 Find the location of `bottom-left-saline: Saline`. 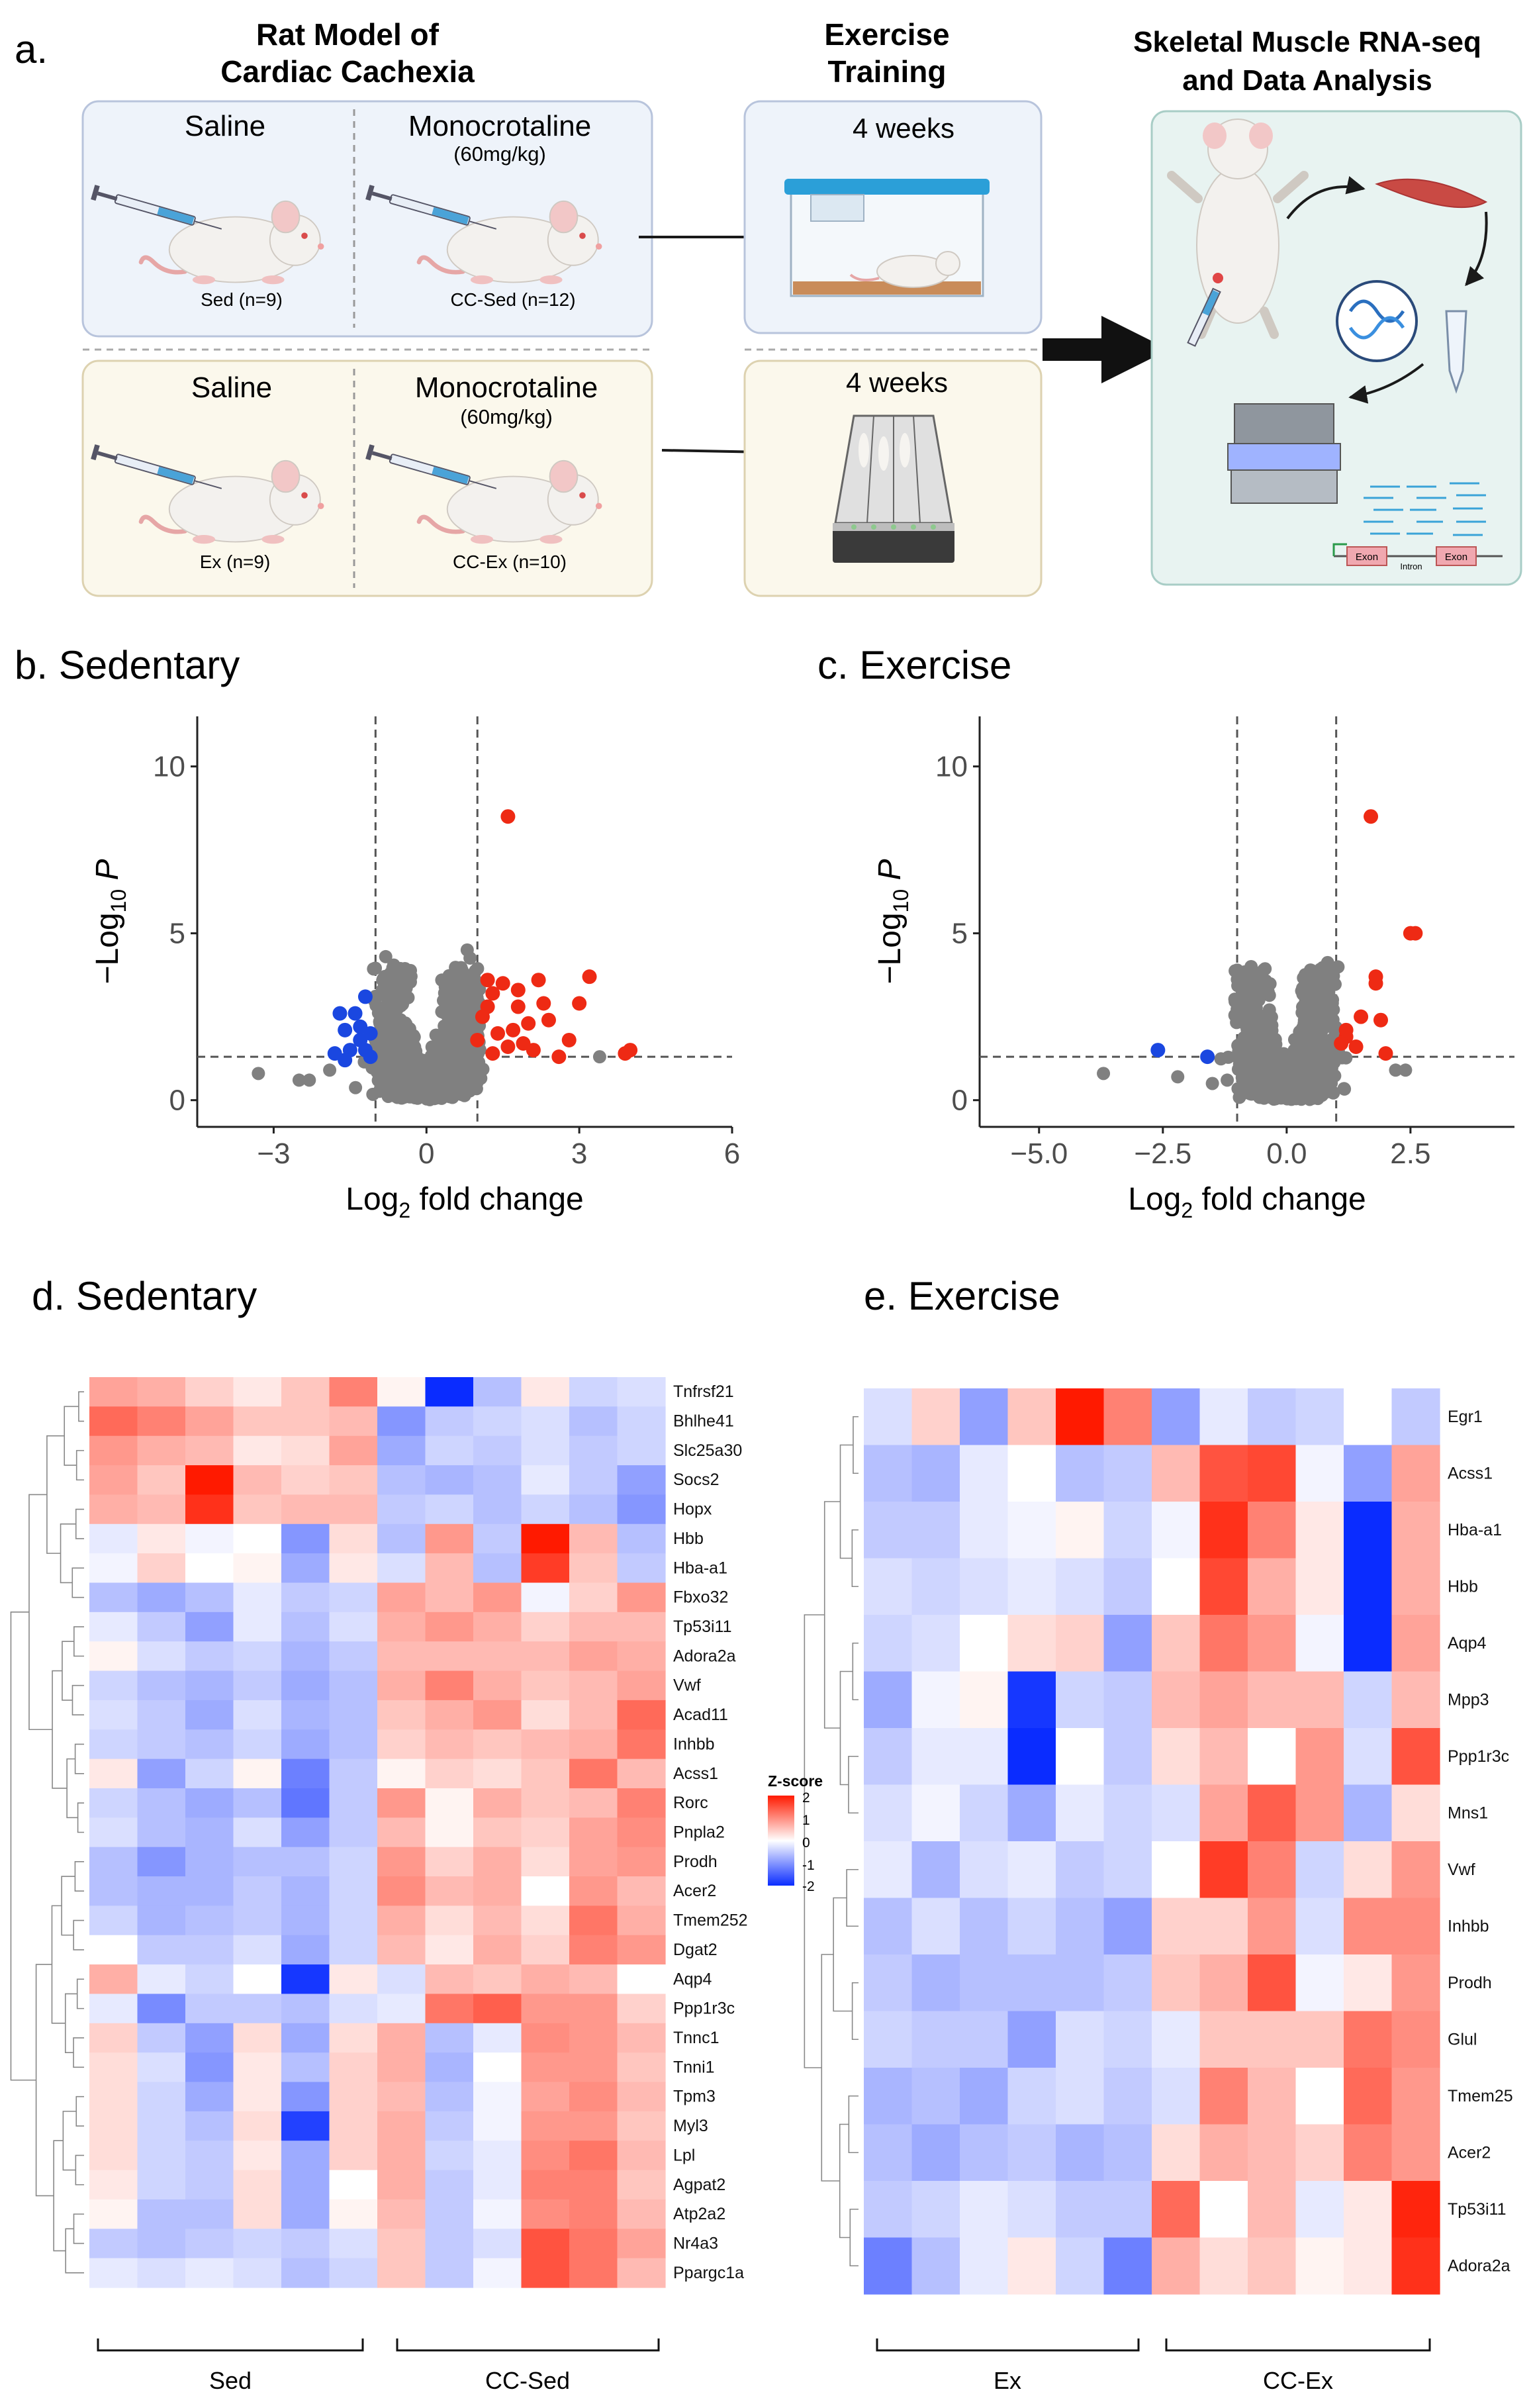

bottom-left-saline: Saline is located at coordinates (231, 387).